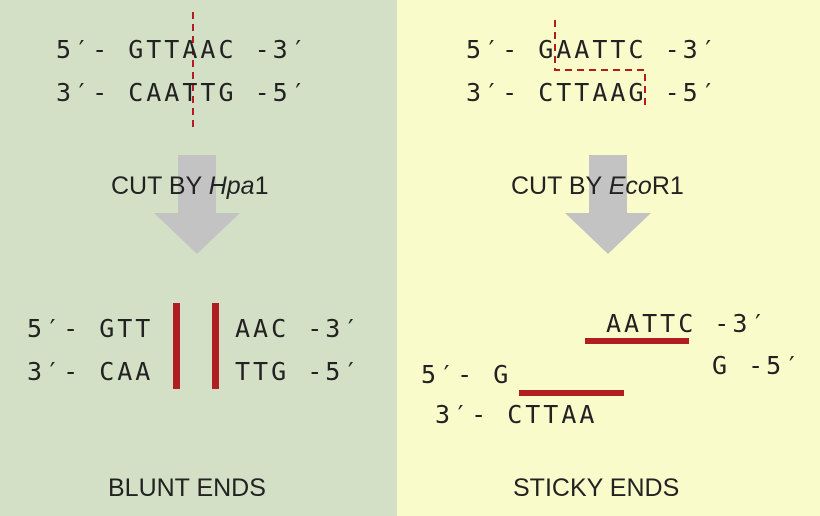  What do you see at coordinates (630, 186) in the screenshot?
I see `enzyme-name-italic: Eco` at bounding box center [630, 186].